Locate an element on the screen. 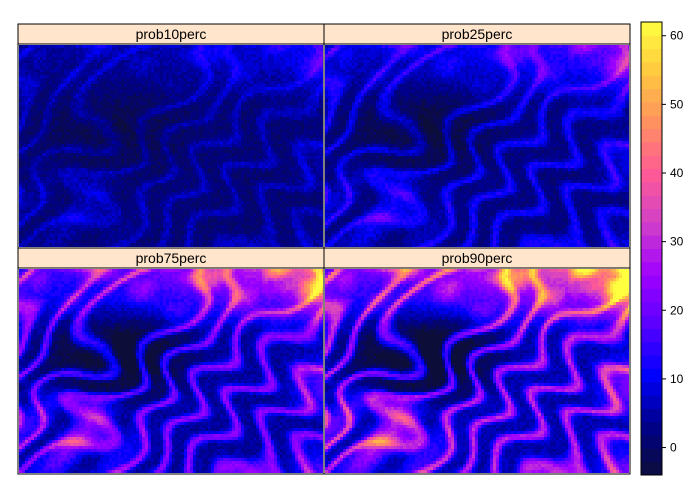  colorkey-tick-label: 10 is located at coordinates (677, 379).